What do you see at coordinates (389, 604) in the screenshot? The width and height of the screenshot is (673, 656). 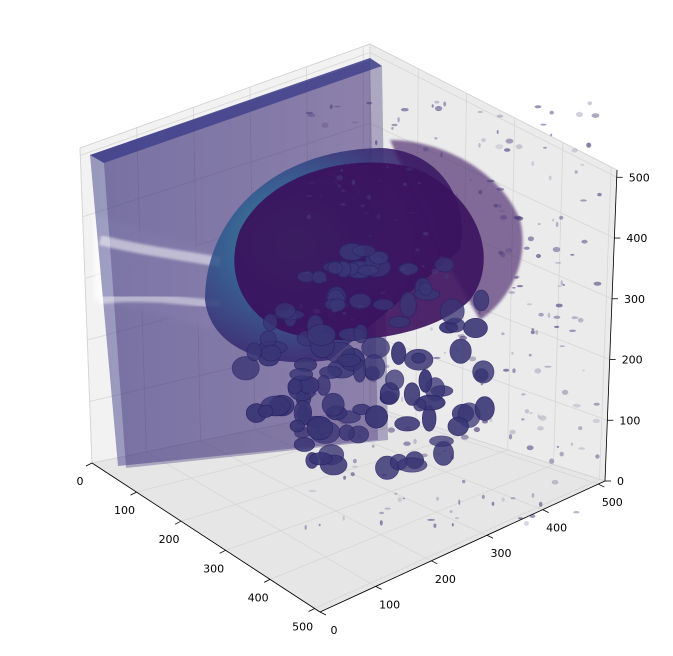 I see `y-tick-label: 100` at bounding box center [389, 604].